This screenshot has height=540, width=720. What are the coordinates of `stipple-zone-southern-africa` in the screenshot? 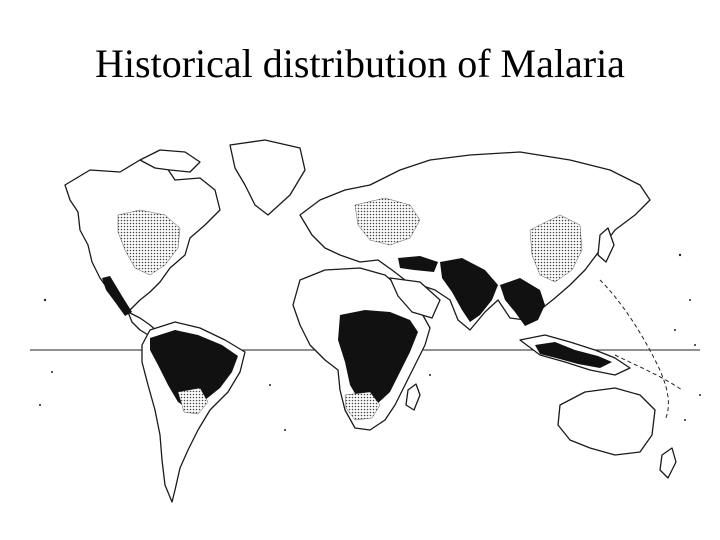 It's located at (362, 406).